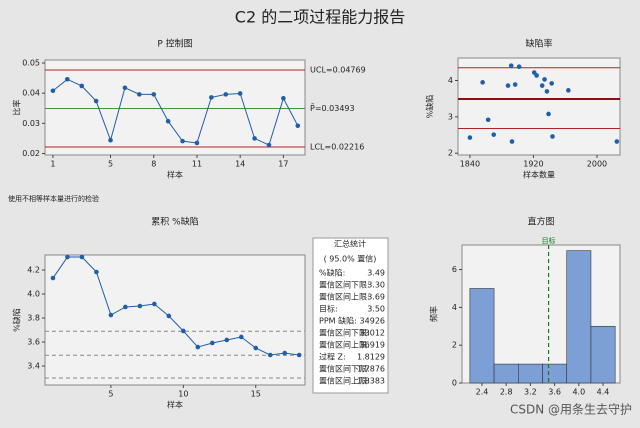 This screenshot has height=428, width=640. What do you see at coordinates (470, 164) in the screenshot?
I see `x-tick-label: 1840` at bounding box center [470, 164].